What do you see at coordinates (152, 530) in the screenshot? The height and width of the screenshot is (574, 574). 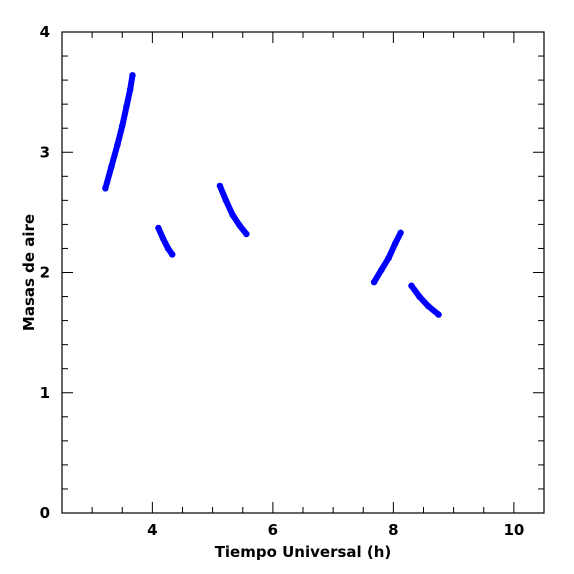 I see `x-tick-label: 4` at bounding box center [152, 530].